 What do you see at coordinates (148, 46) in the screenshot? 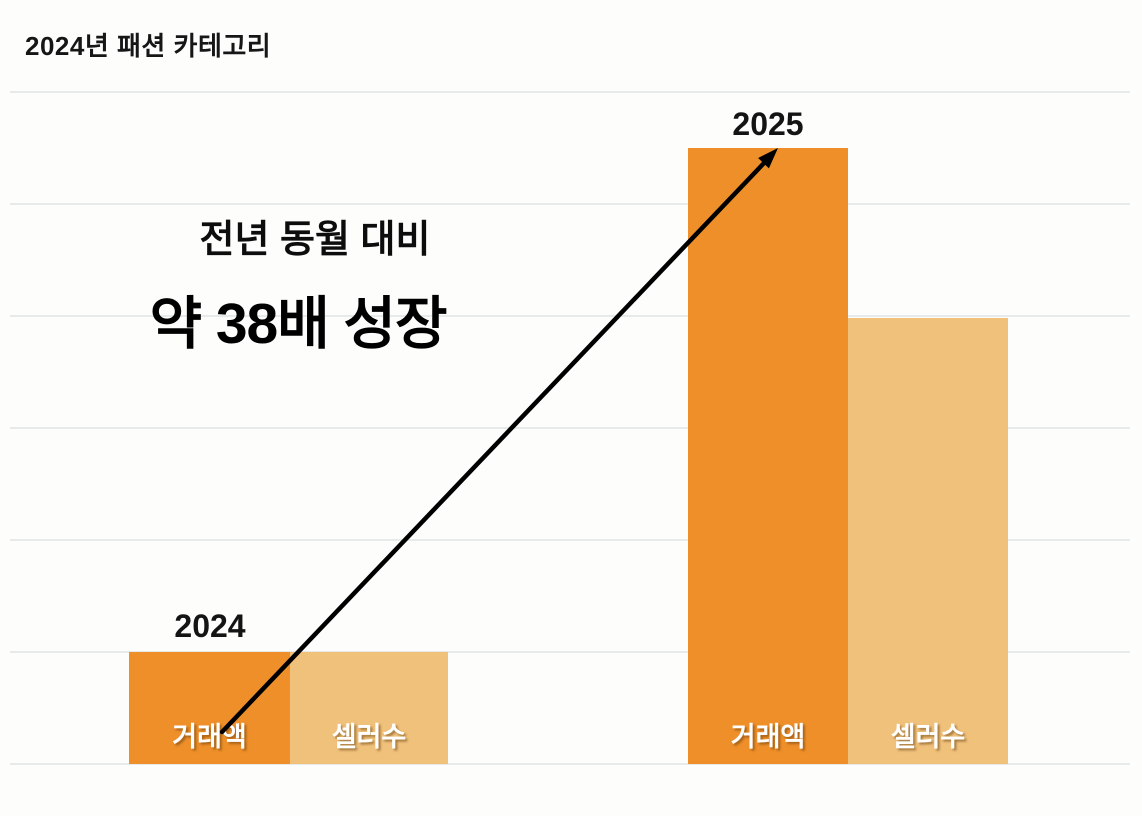
I see `page-title: 2024년 패션 카테고리` at bounding box center [148, 46].